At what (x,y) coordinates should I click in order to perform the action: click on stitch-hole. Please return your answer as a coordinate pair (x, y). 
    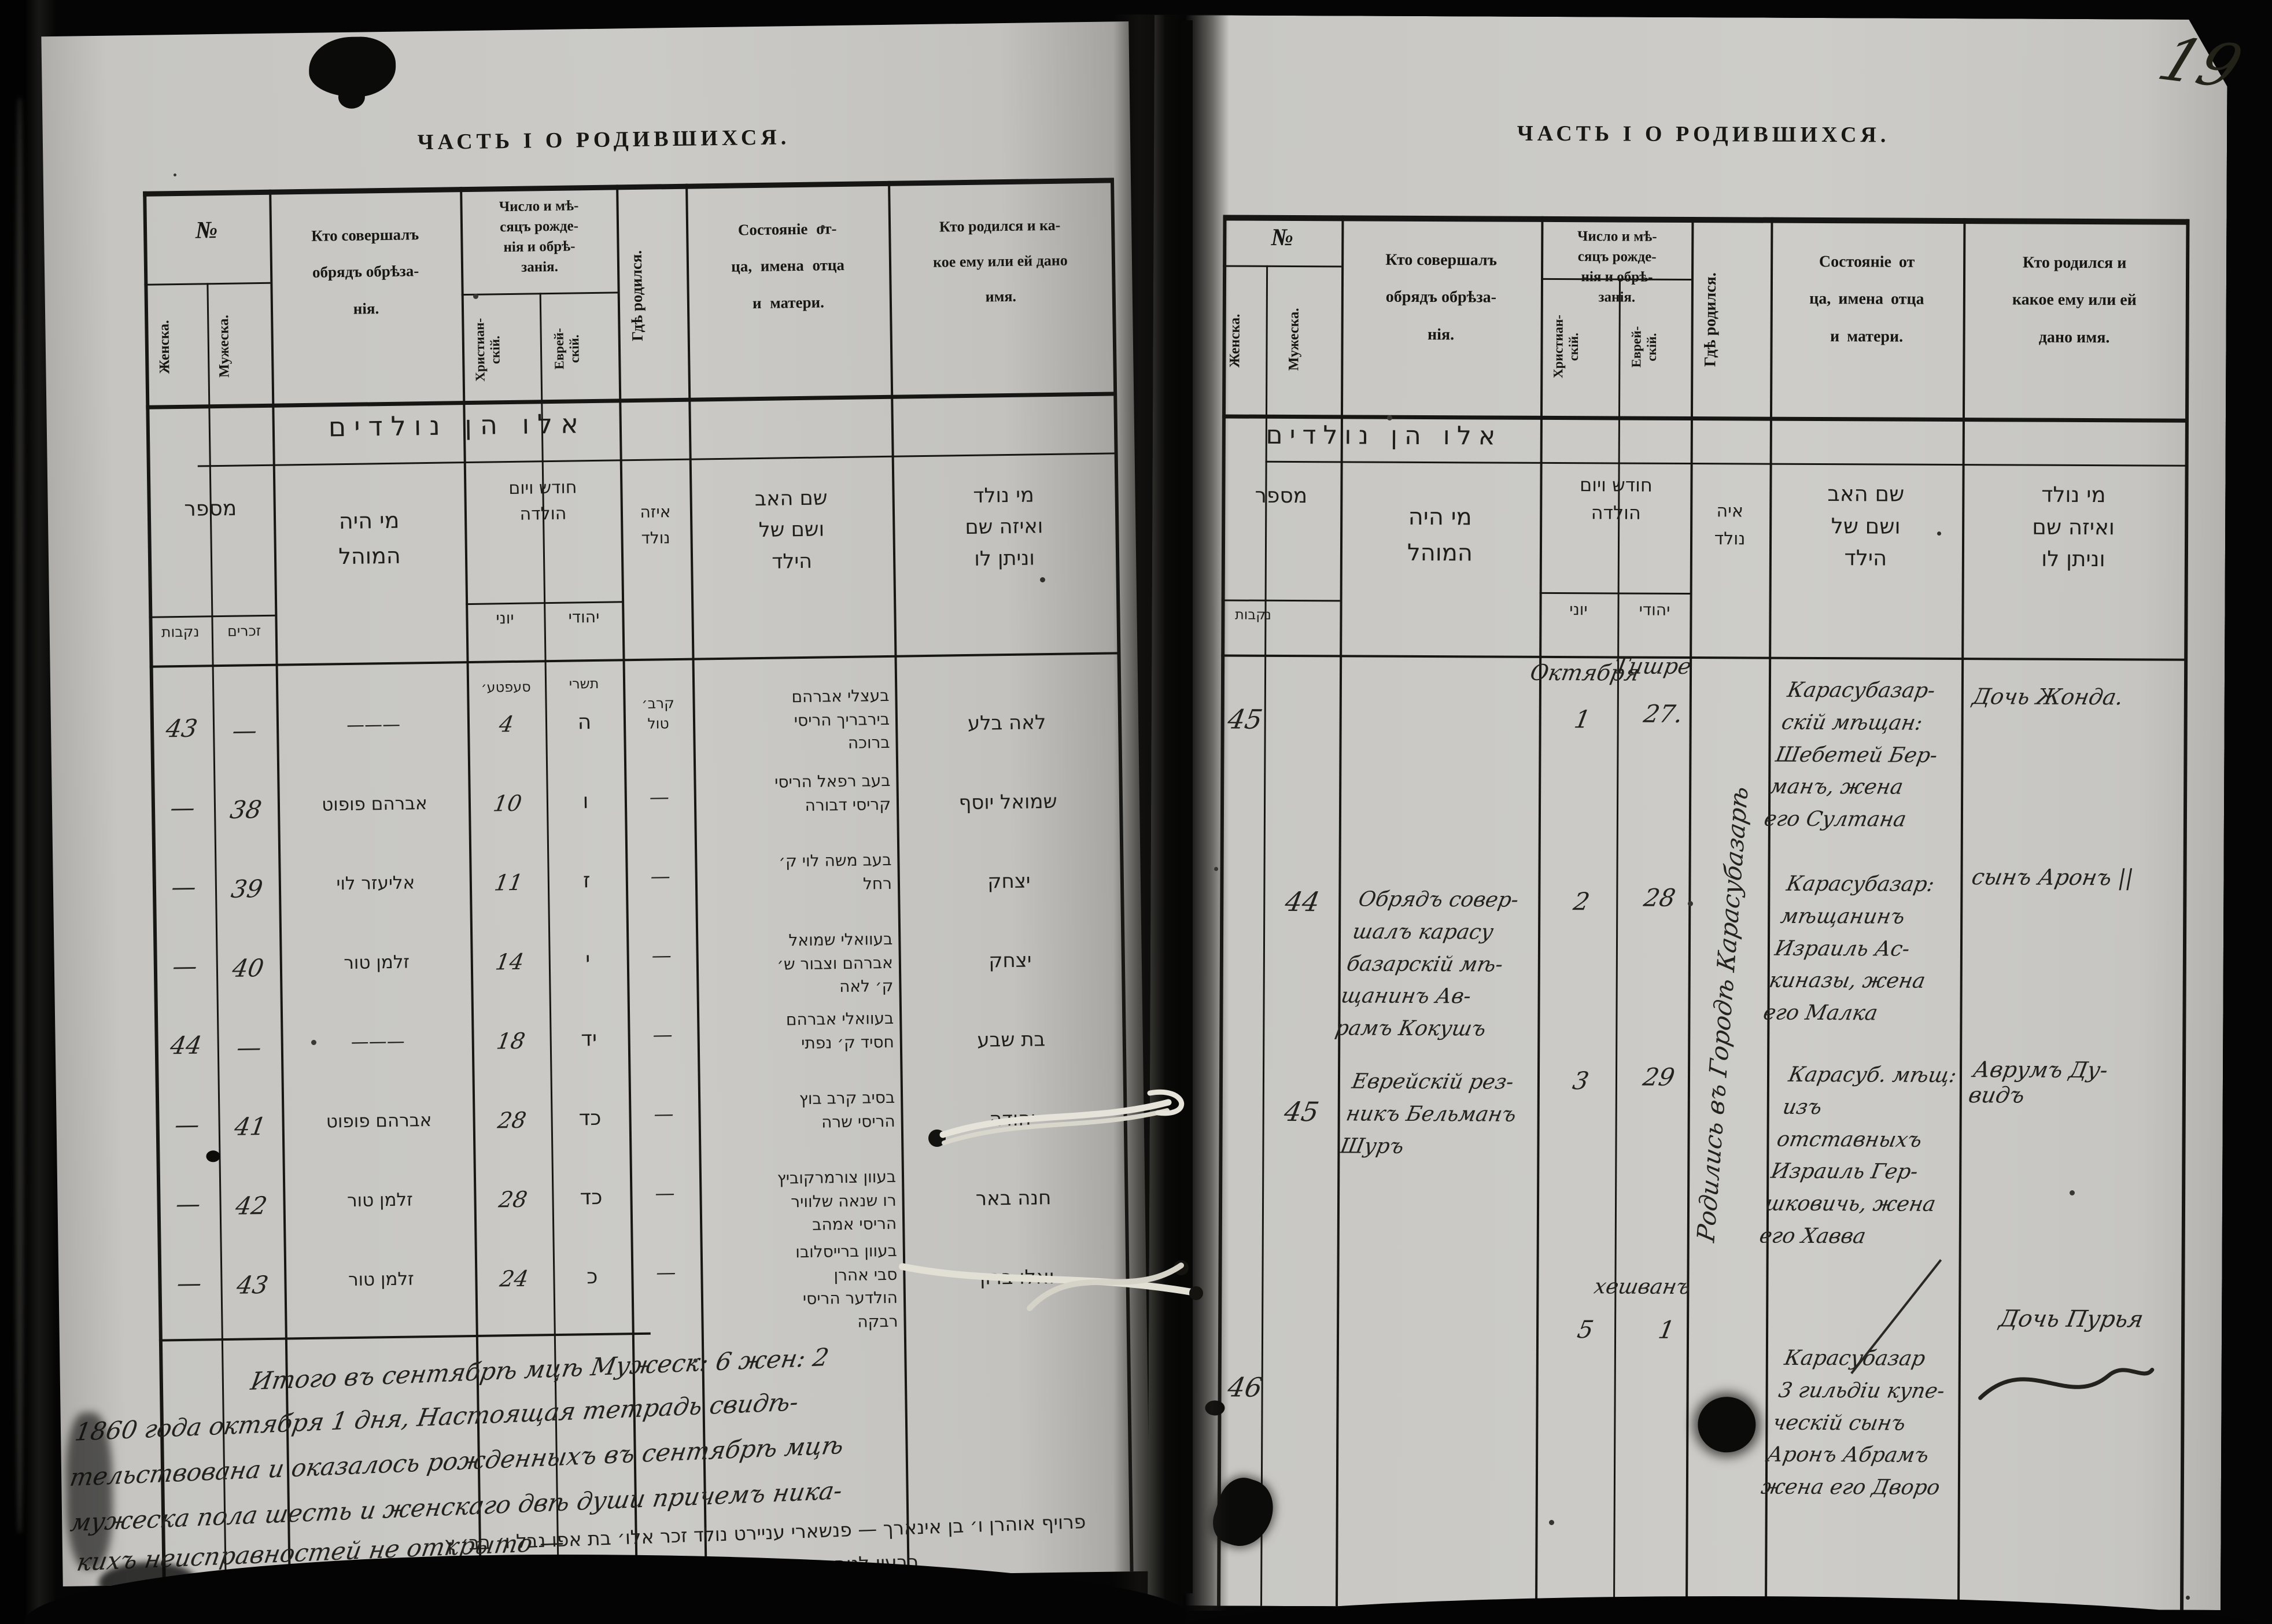
    Looking at the image, I should click on (1196, 1293).